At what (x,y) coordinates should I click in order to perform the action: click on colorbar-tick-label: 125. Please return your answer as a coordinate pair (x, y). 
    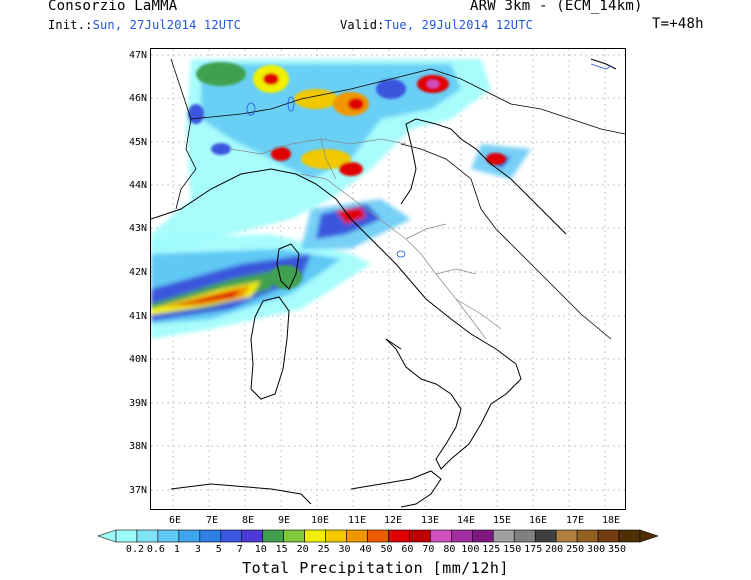
    Looking at the image, I should click on (491, 549).